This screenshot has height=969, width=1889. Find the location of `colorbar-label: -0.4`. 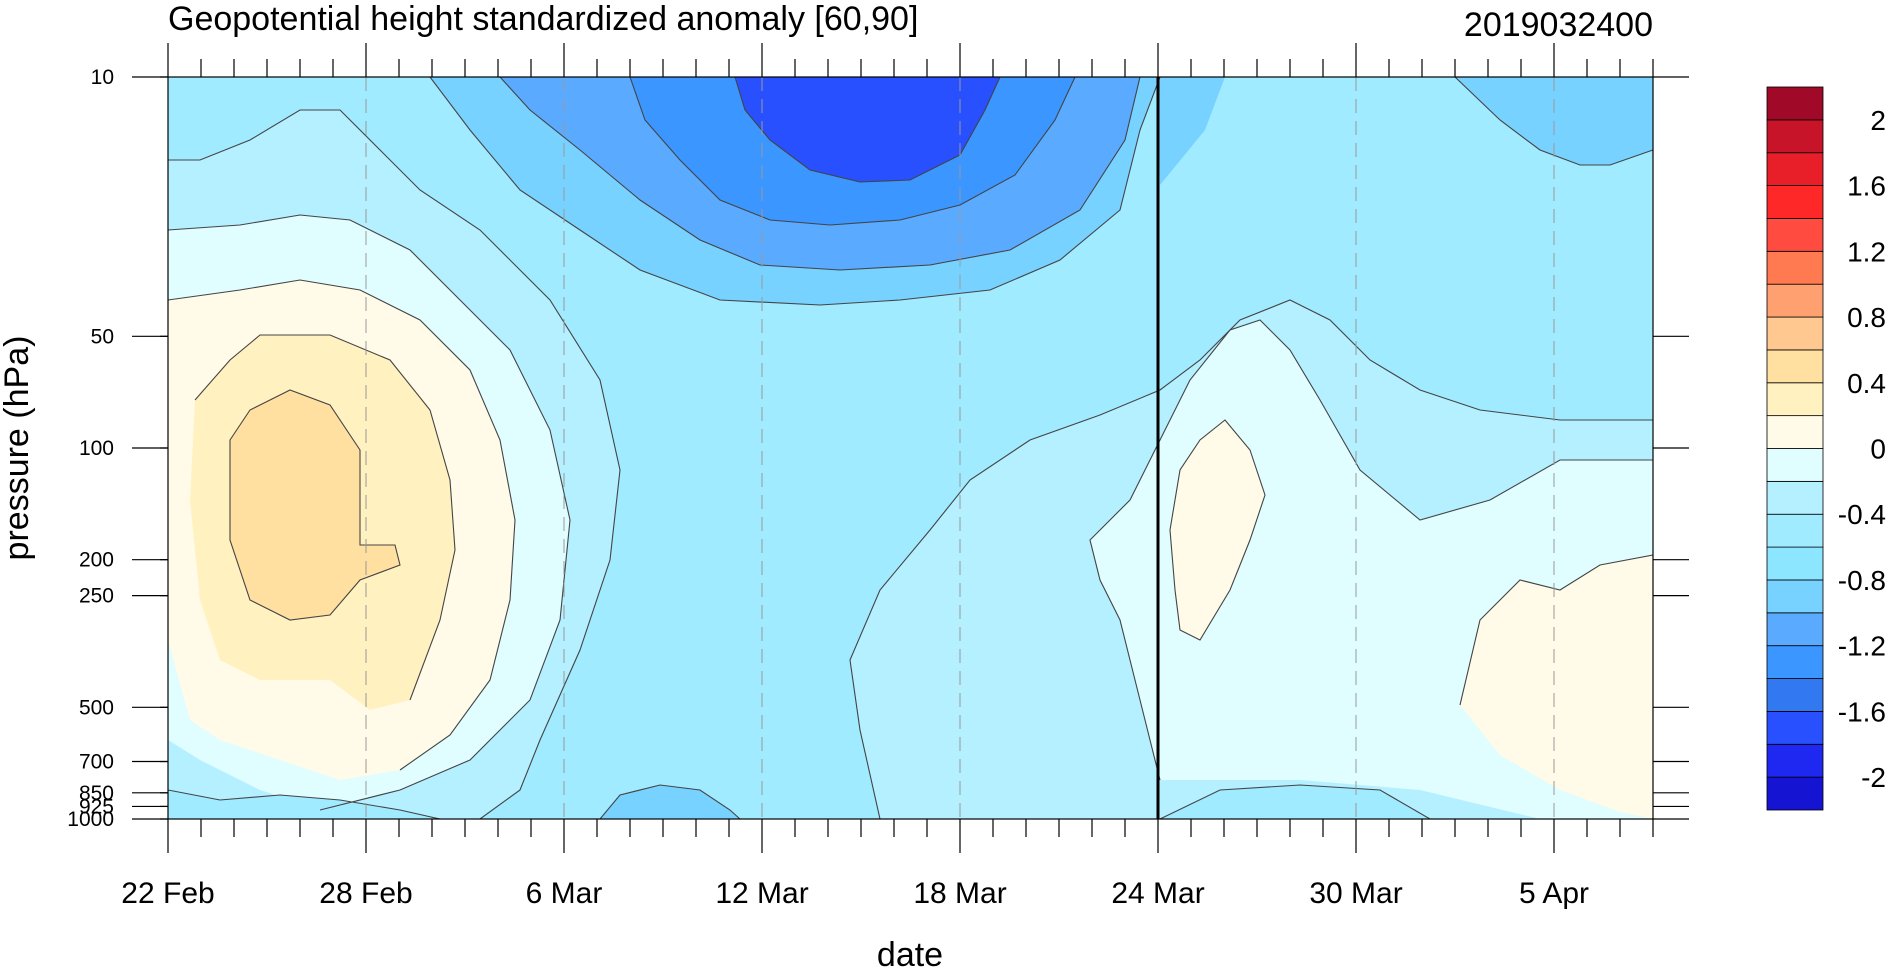

colorbar-label: -0.4 is located at coordinates (1862, 514).